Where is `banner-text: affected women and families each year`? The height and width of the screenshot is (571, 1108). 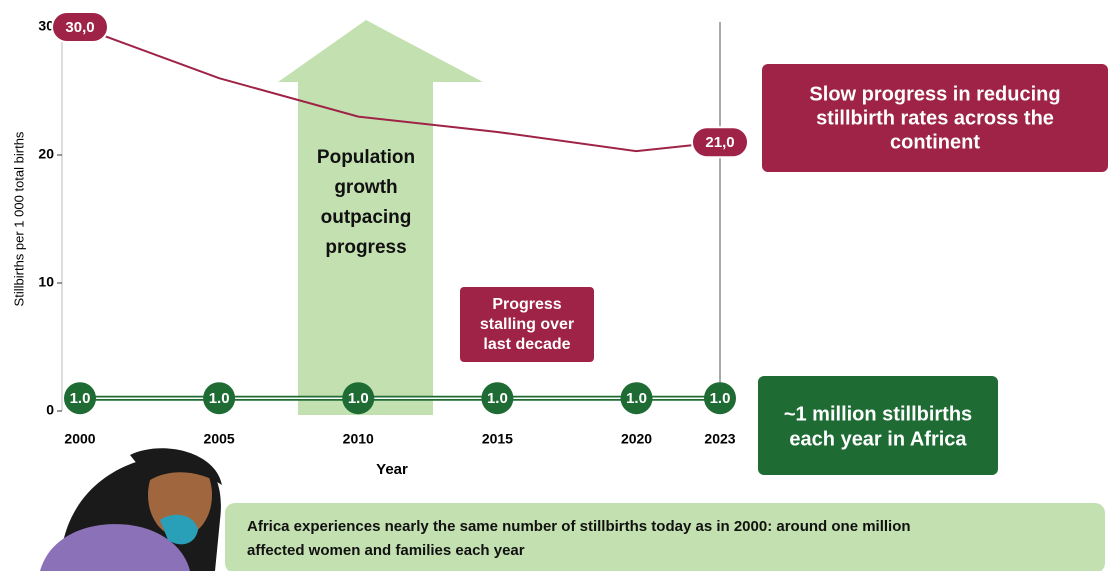
banner-text: affected women and families each year is located at coordinates (386, 550).